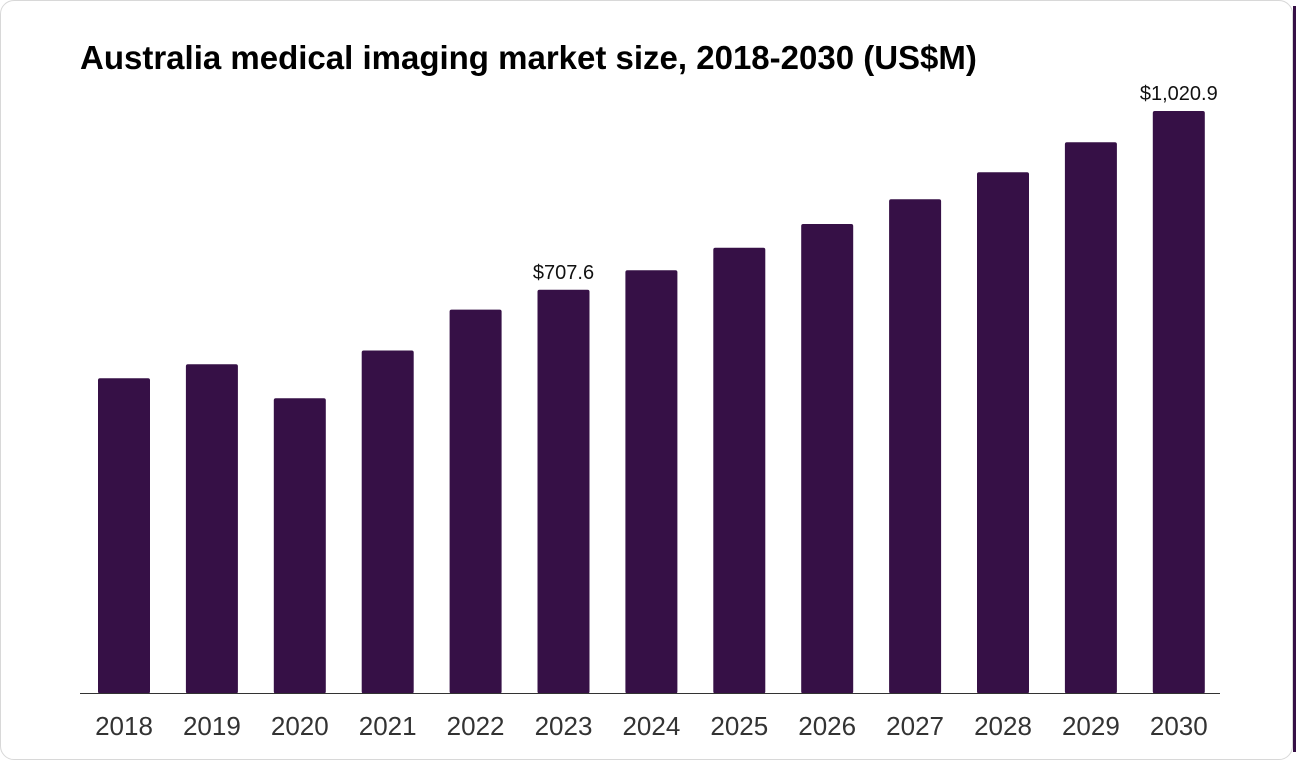 This screenshot has height=760, width=1296. Describe the element at coordinates (564, 726) in the screenshot. I see `x-tick-label-2023: 2023` at that location.